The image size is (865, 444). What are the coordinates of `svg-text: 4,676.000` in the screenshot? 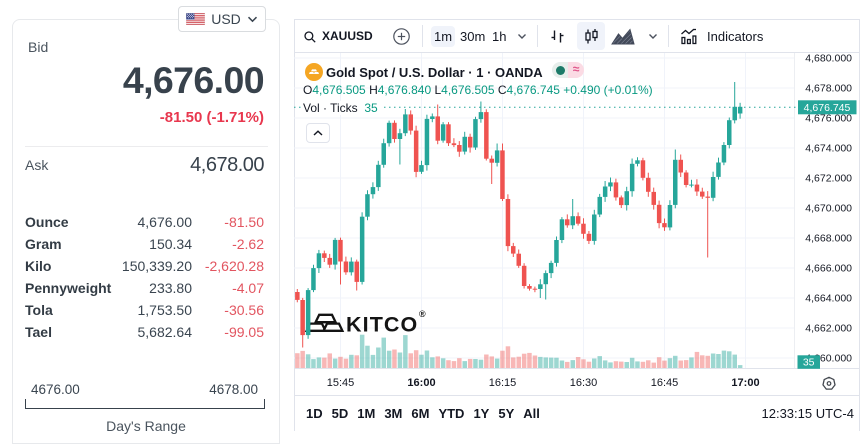 It's located at (828, 119).